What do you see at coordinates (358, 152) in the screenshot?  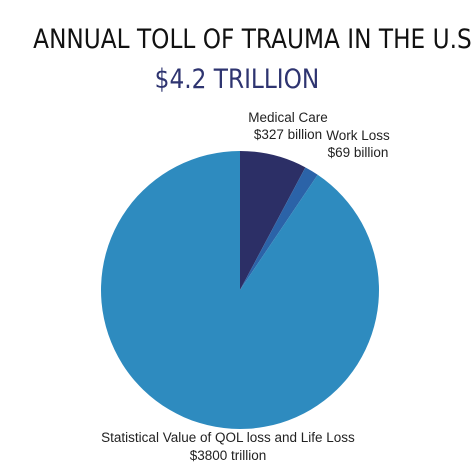 I see `slice-label-work-loss-value: $69 billion` at bounding box center [358, 152].